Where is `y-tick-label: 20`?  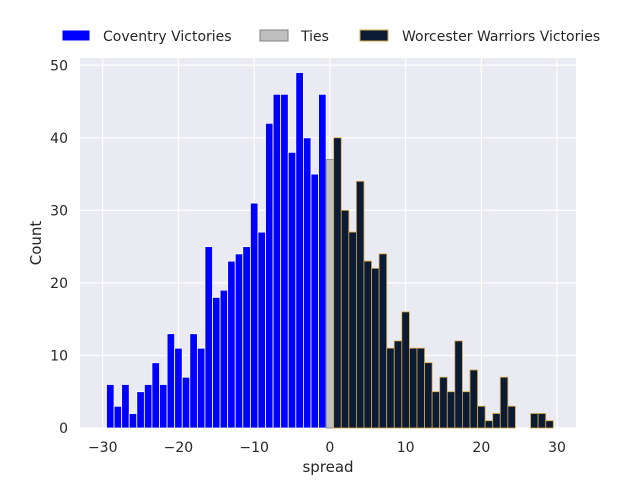
y-tick-label: 20 is located at coordinates (59, 284).